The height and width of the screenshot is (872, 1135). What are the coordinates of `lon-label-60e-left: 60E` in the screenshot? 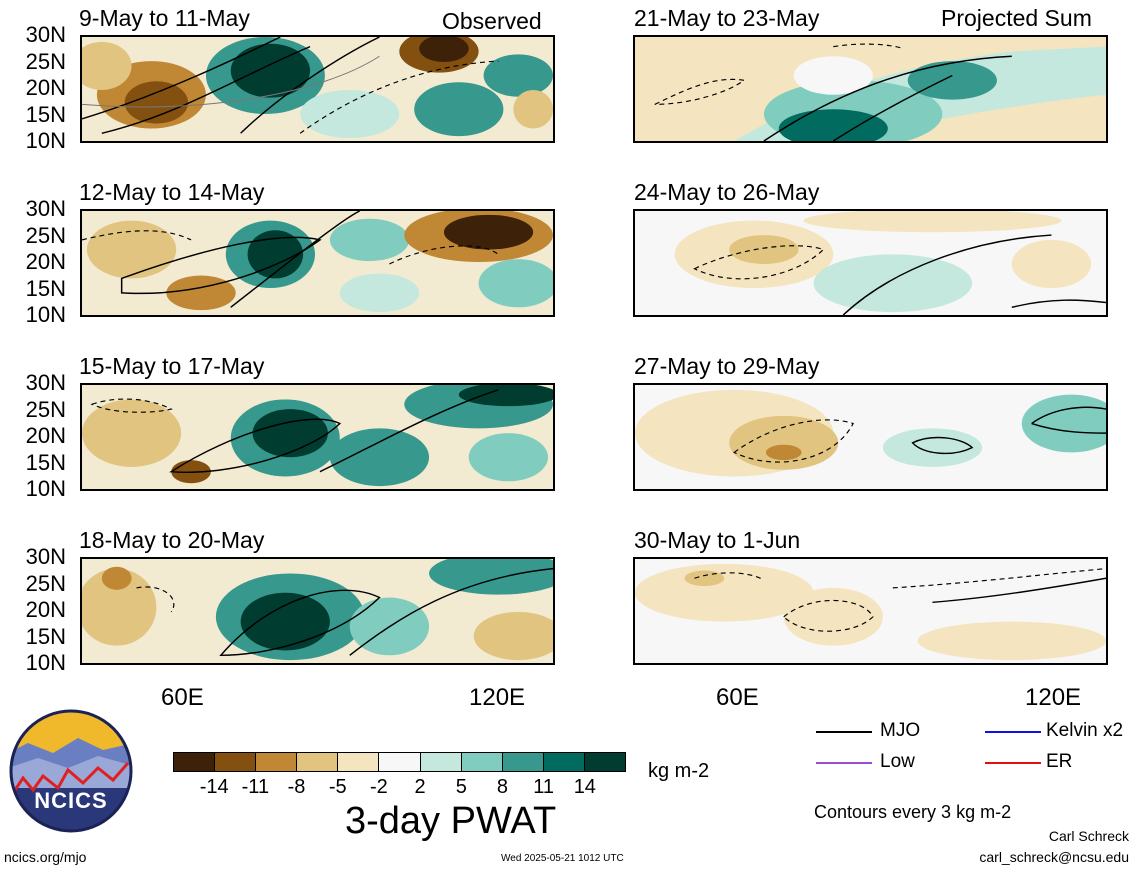 It's located at (182, 697).